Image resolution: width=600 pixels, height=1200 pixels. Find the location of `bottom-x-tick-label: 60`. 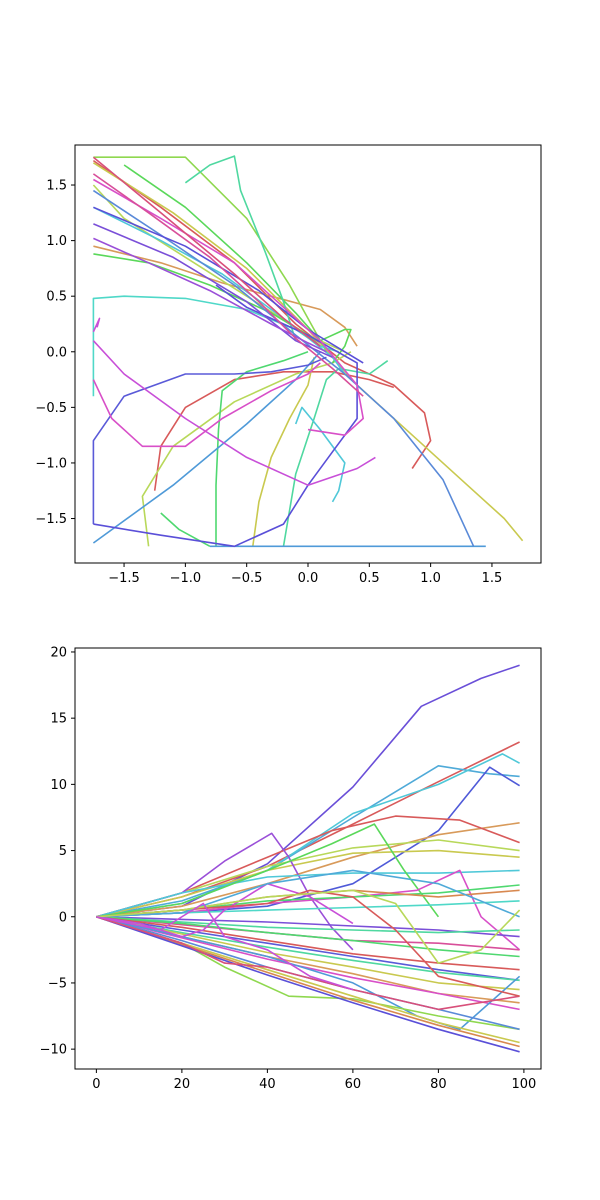

bottom-x-tick-label: 60 is located at coordinates (353, 1084).